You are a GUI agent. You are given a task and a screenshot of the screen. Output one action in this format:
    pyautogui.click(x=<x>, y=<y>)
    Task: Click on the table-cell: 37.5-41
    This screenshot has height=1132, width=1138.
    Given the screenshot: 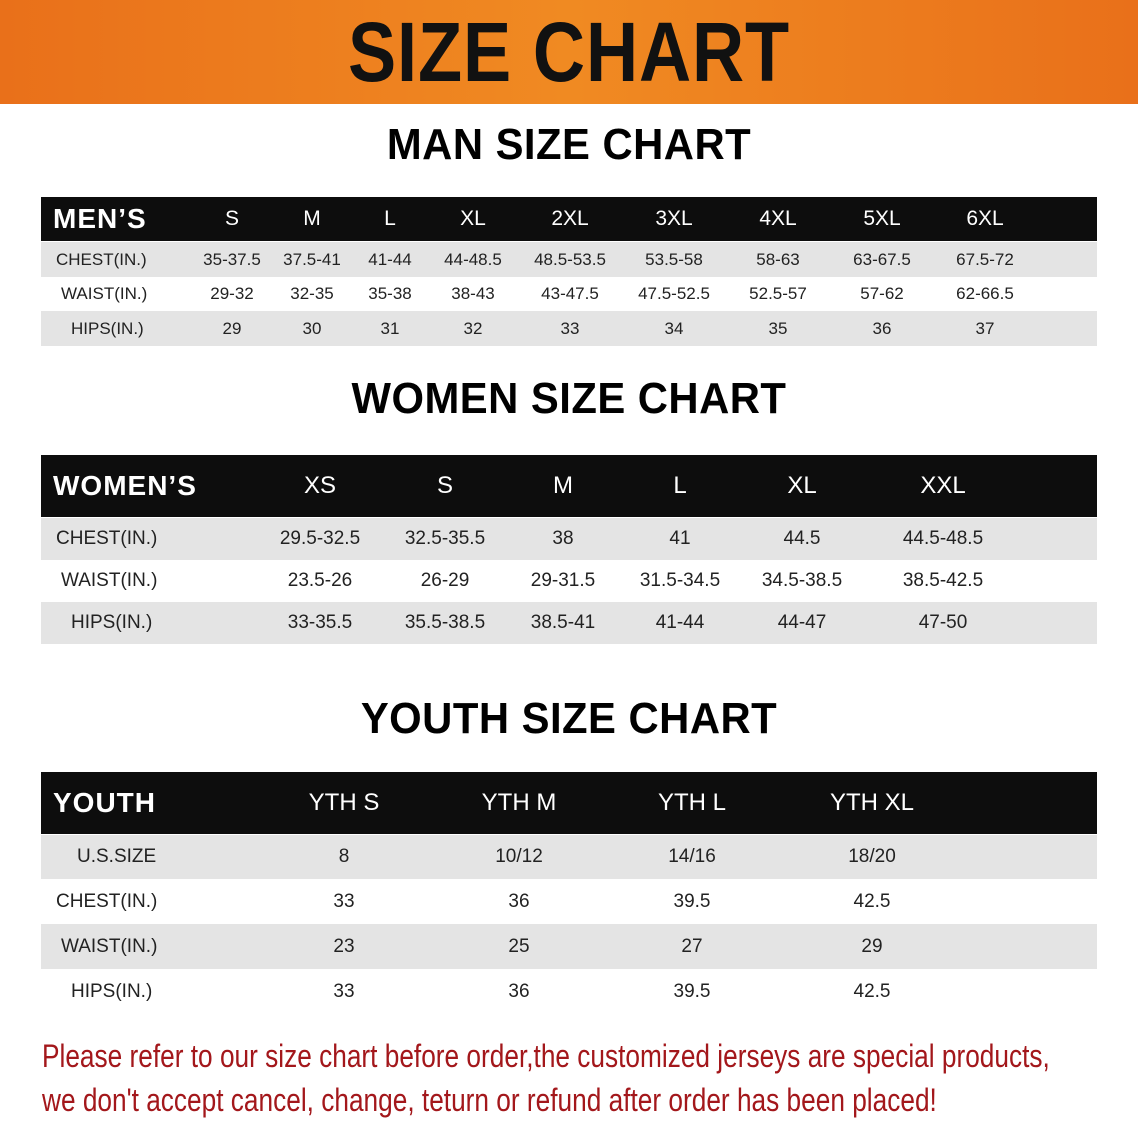 What is the action you would take?
    pyautogui.click(x=312, y=259)
    